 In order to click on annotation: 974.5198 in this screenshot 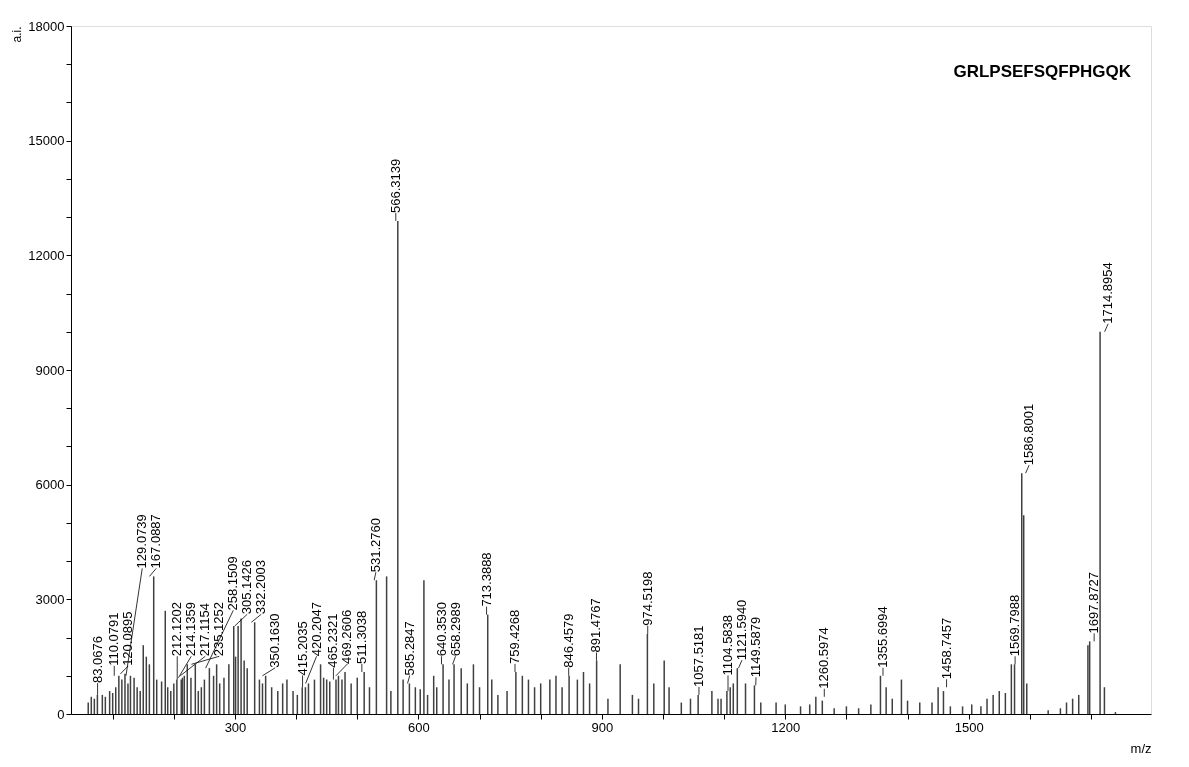, I will do `click(647, 598)`.